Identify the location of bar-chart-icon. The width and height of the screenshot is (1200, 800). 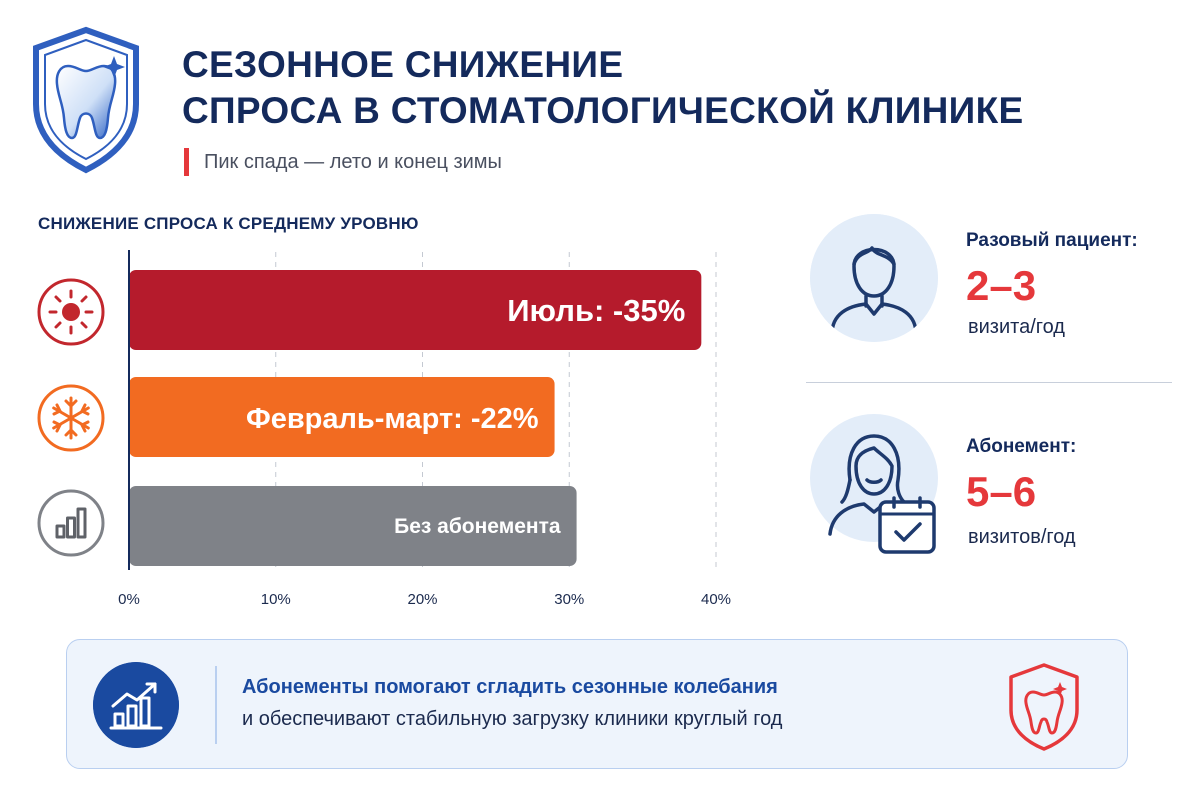
(71, 523).